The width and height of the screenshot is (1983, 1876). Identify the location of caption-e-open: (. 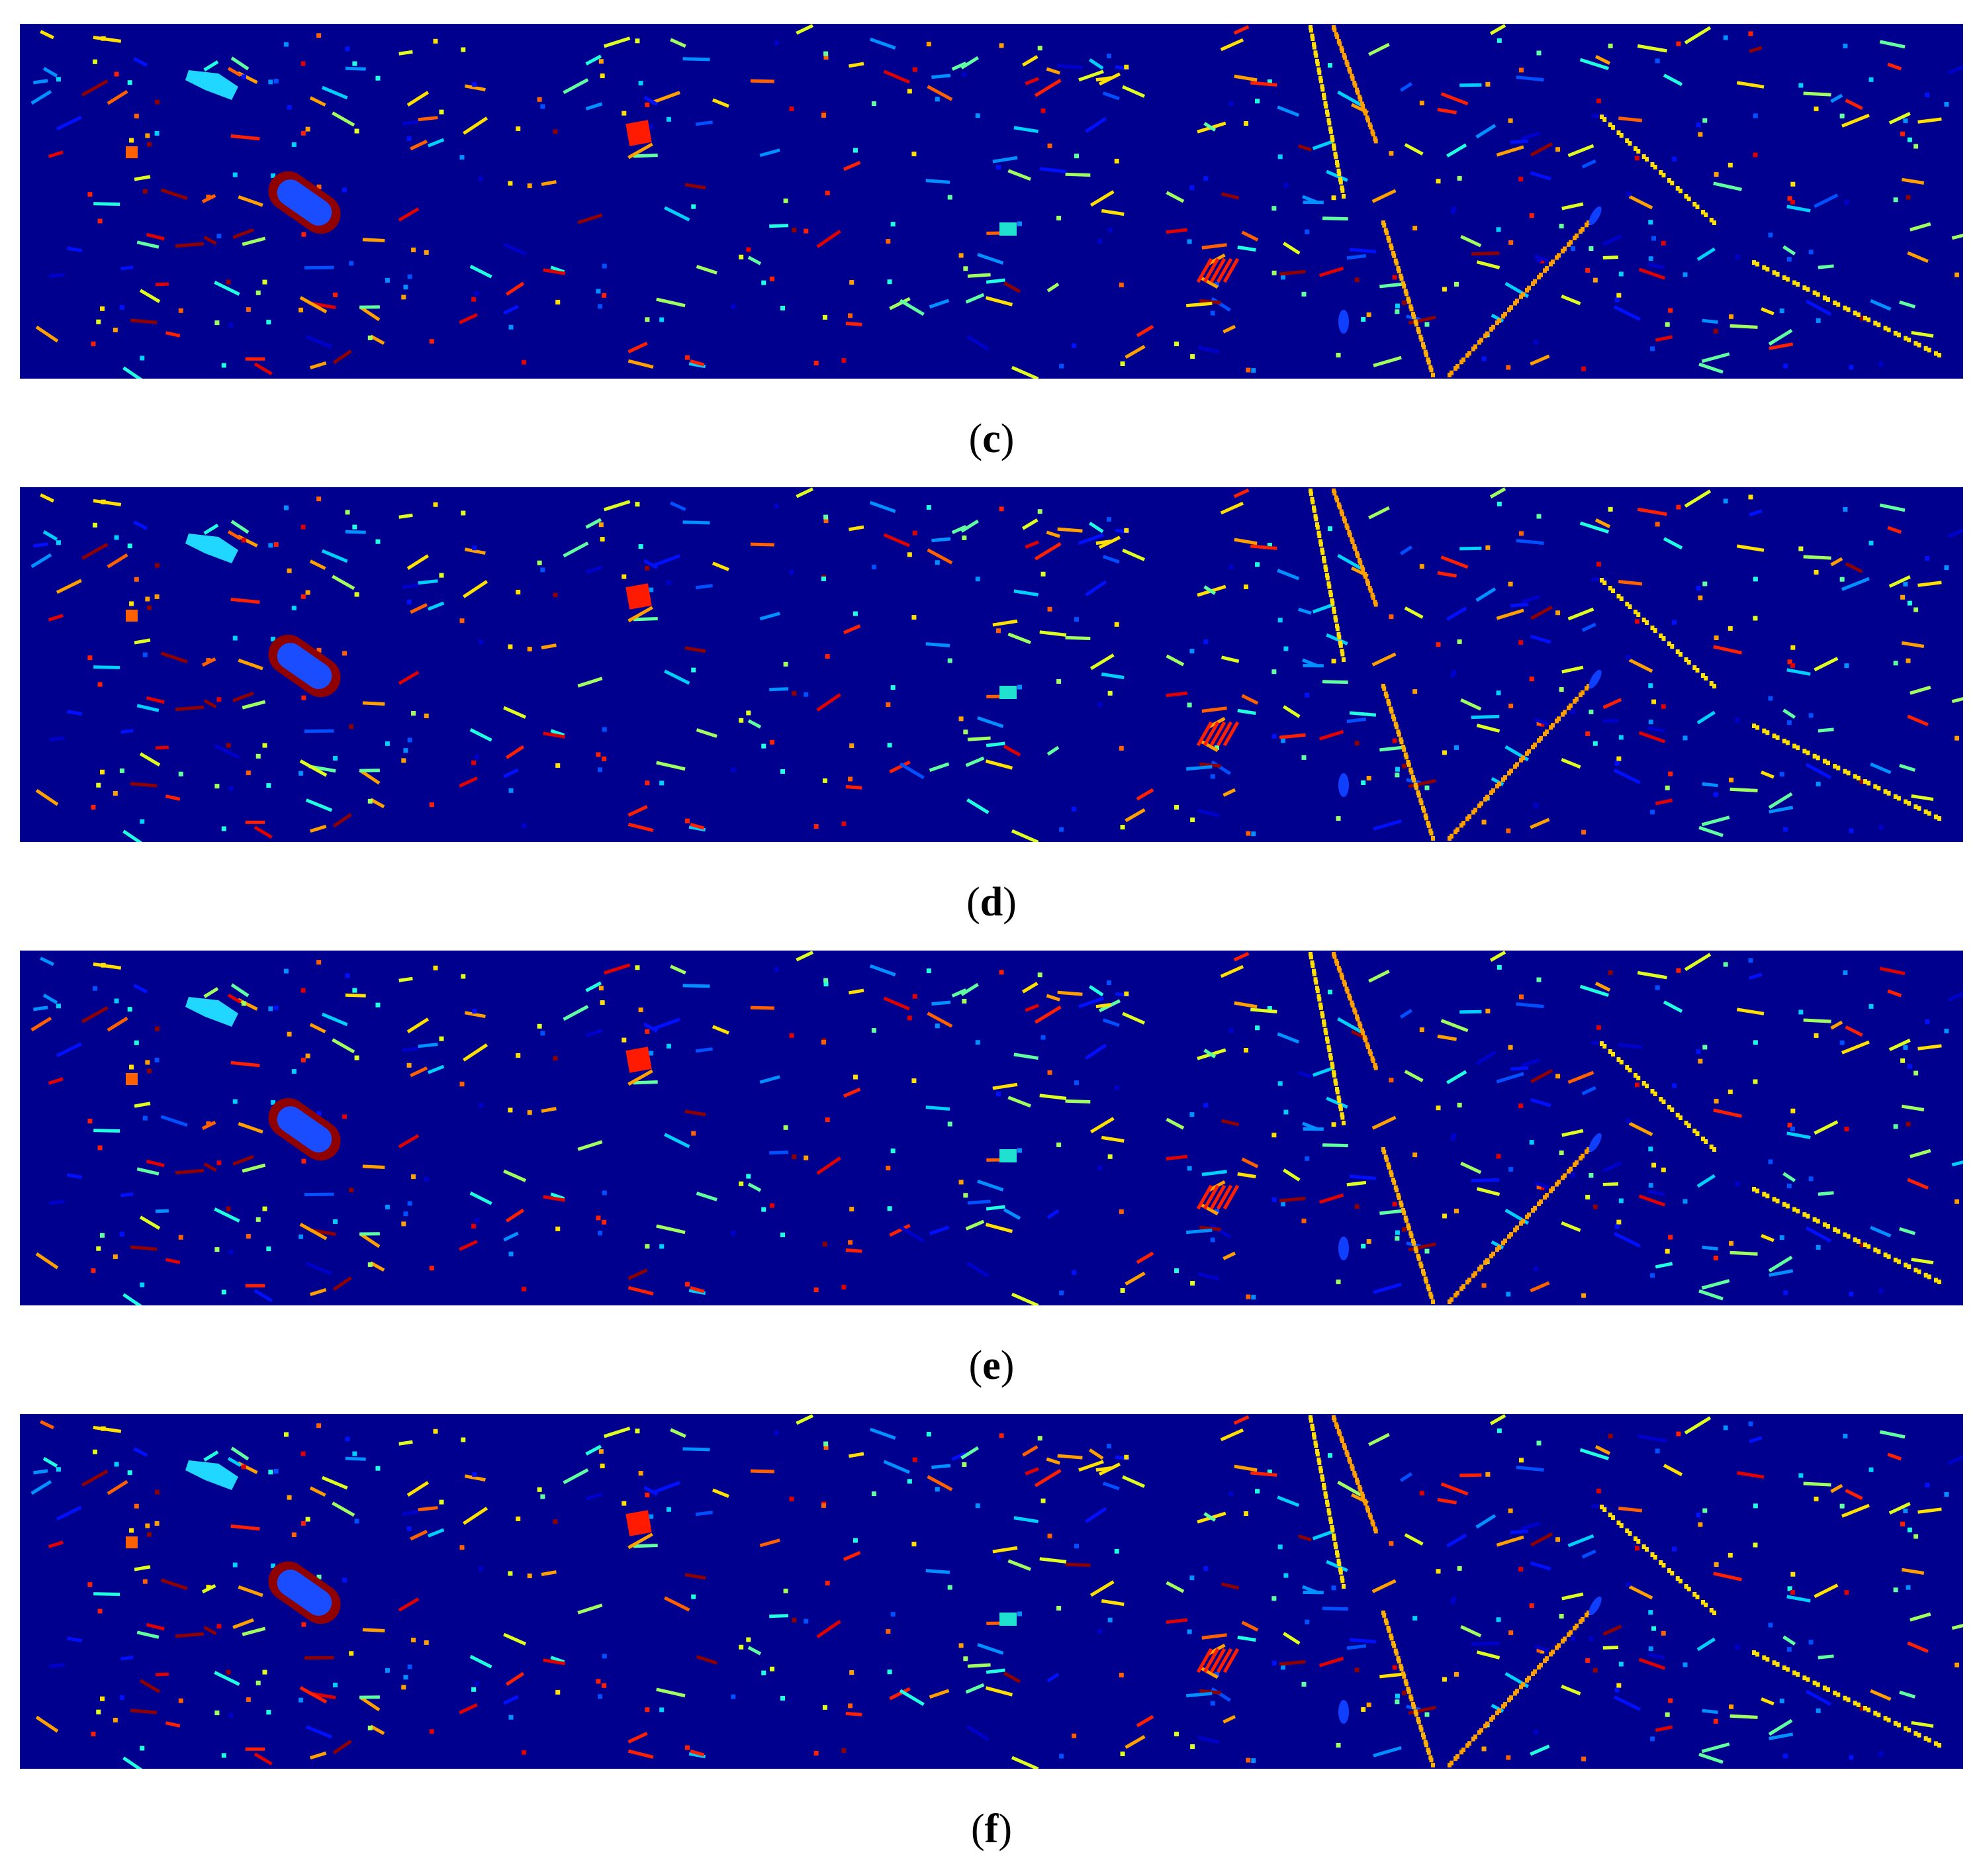
(976, 1365).